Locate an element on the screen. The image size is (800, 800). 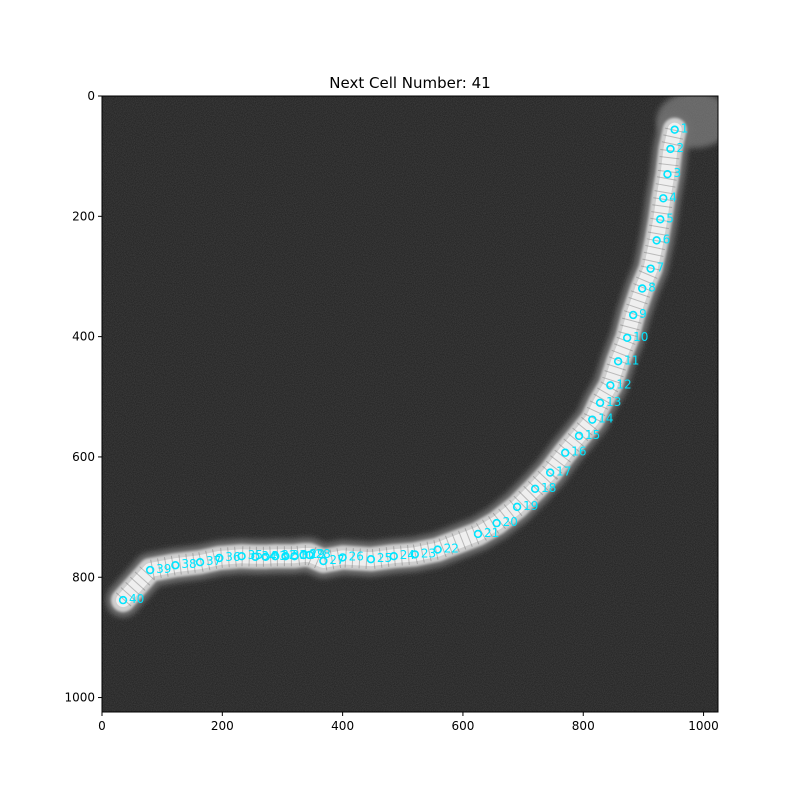
cell-marker-40: 40 is located at coordinates (131, 599).